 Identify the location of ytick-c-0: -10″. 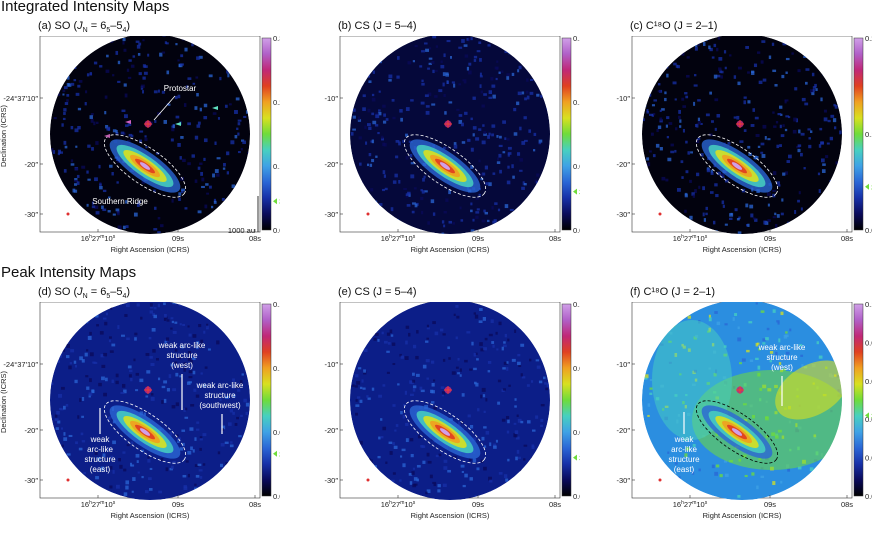
(624, 98).